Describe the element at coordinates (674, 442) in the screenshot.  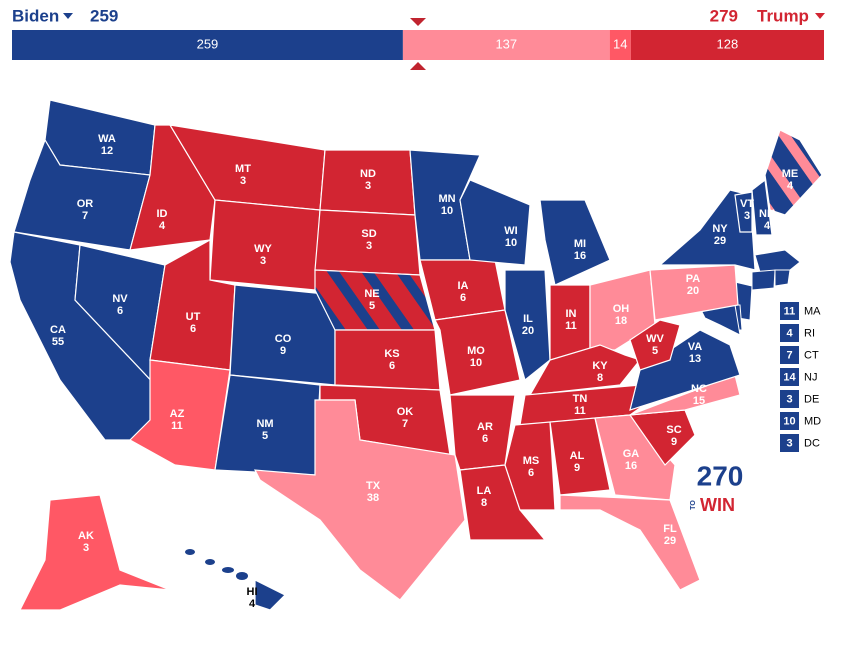
I see `state-votes: 9` at that location.